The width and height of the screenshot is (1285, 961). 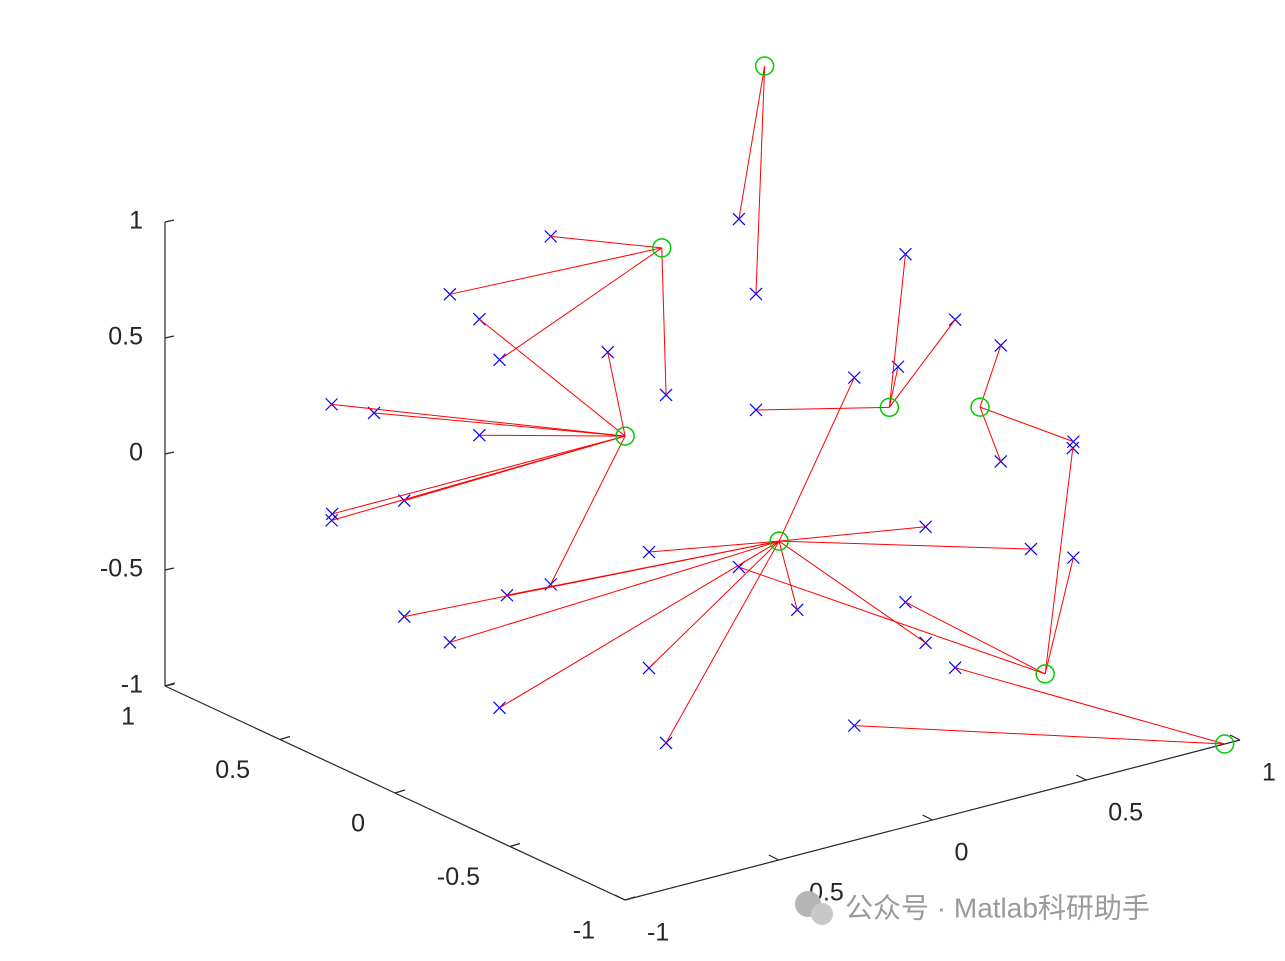 I want to click on z-tick-label: 1, so click(x=136, y=221).